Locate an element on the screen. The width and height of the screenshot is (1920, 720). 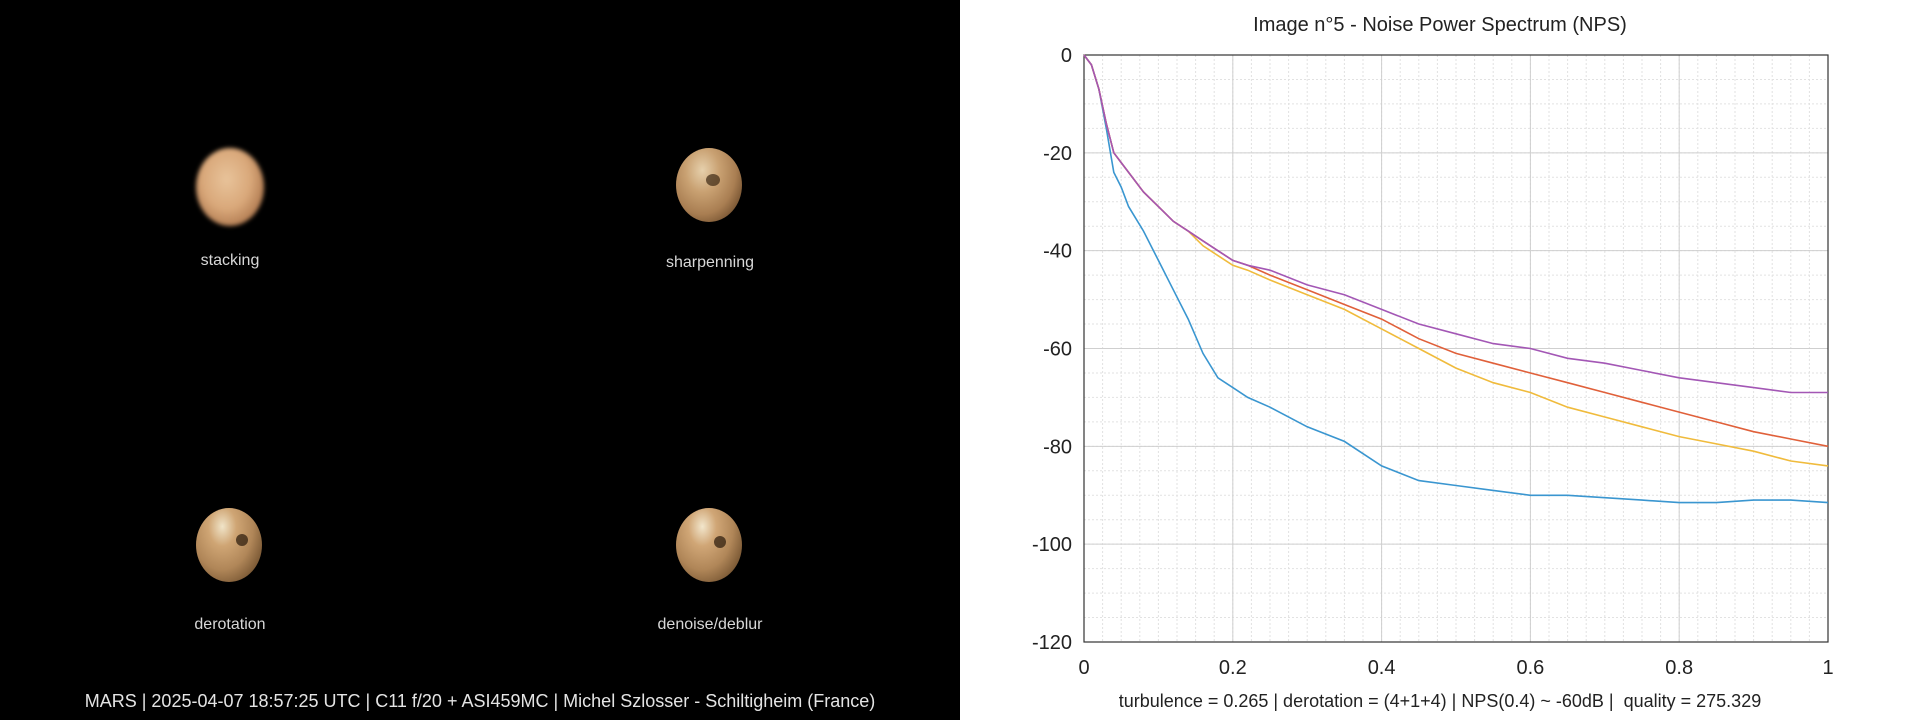
planet-image-stacking is located at coordinates (230, 187).